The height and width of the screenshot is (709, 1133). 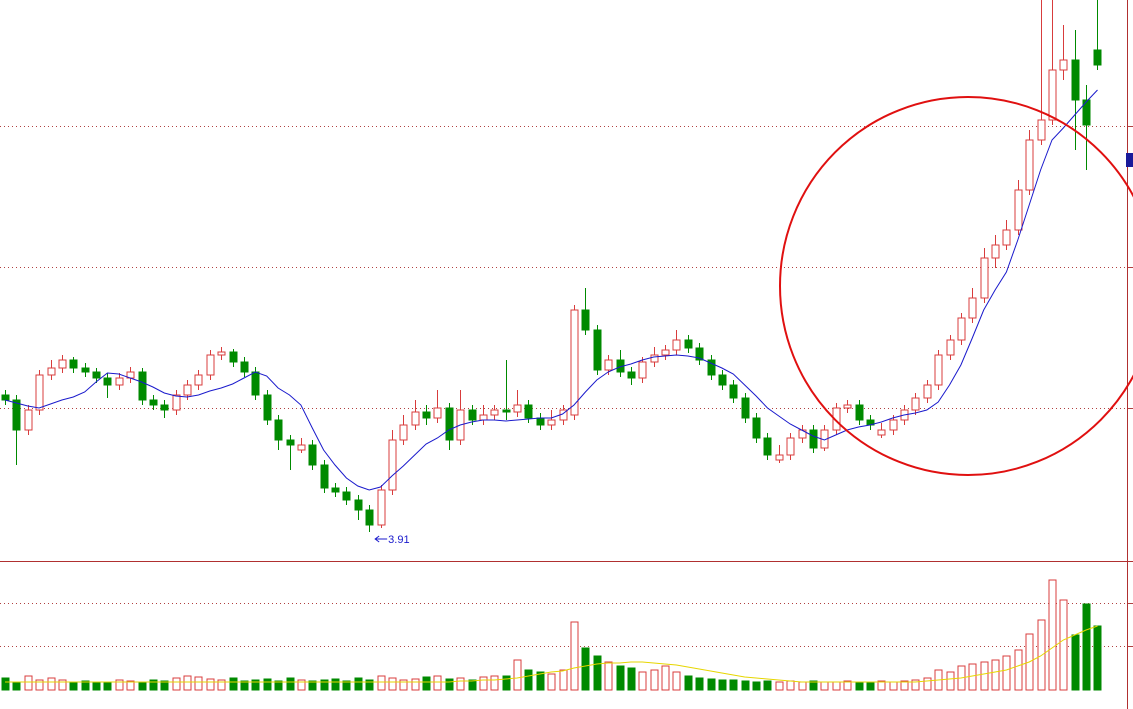 I want to click on annotation-arrowhead, so click(x=377, y=539).